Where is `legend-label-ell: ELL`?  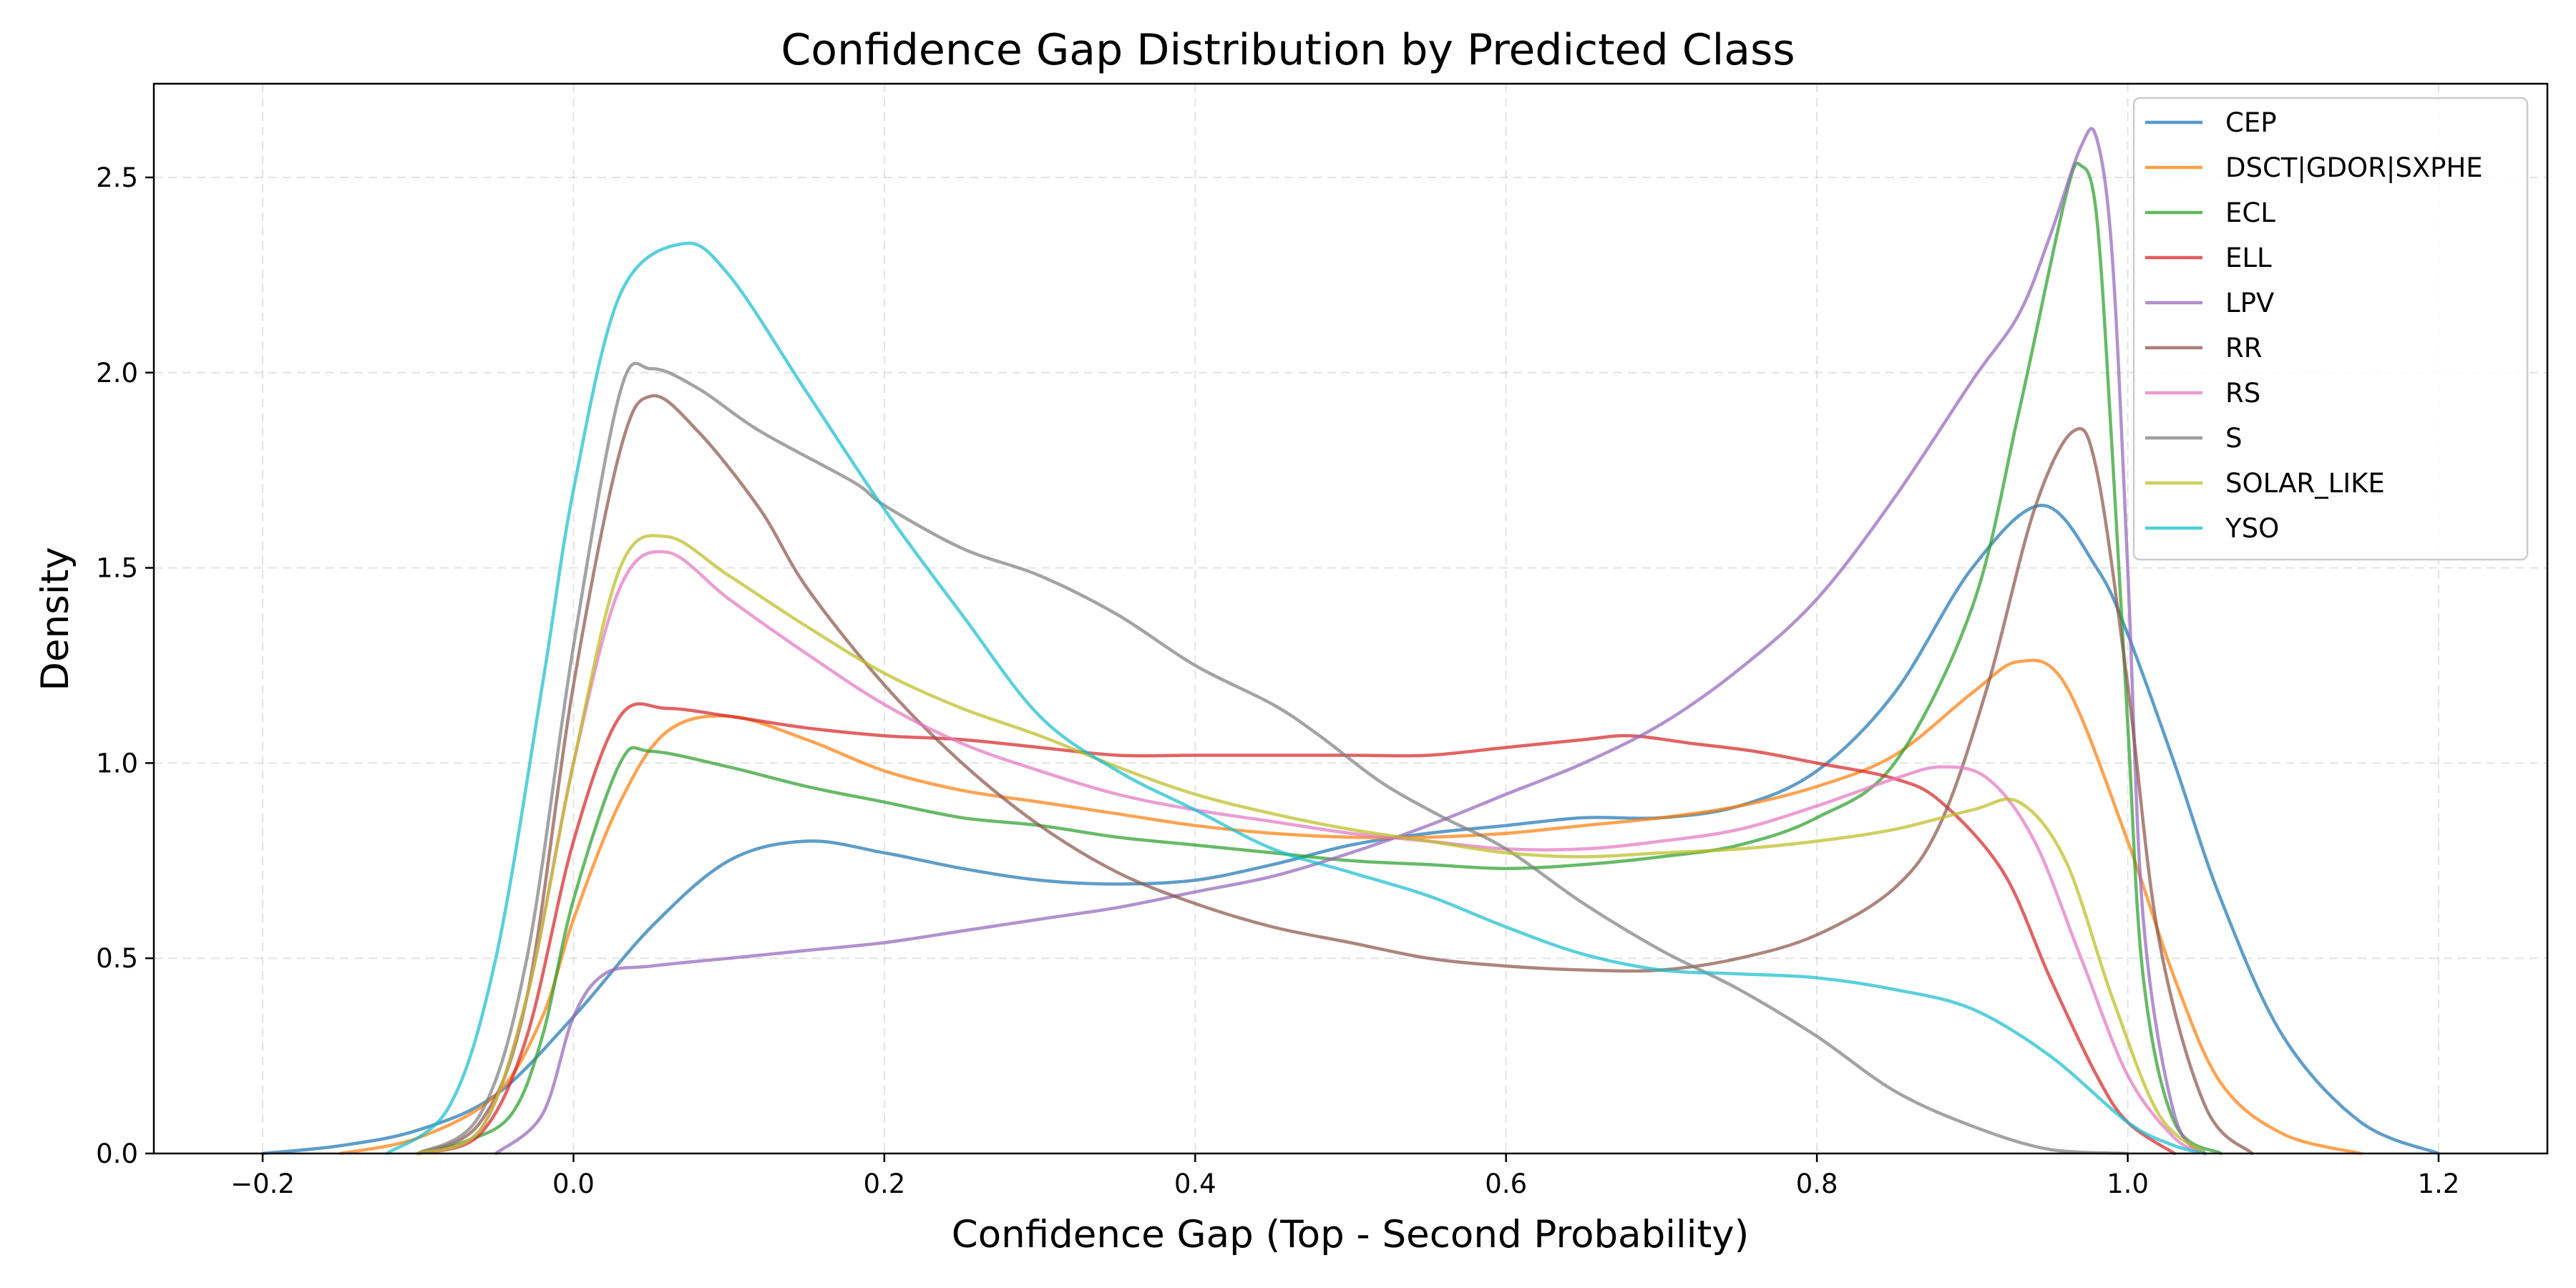 legend-label-ell: ELL is located at coordinates (2248, 258).